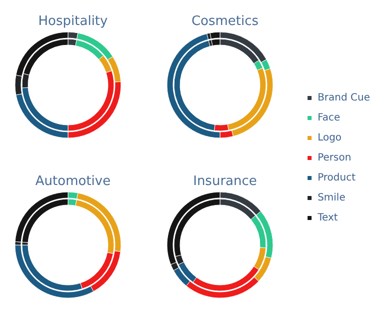 This screenshot has width=387, height=320. Describe the element at coordinates (327, 218) in the screenshot. I see `legend-label: Text` at that location.